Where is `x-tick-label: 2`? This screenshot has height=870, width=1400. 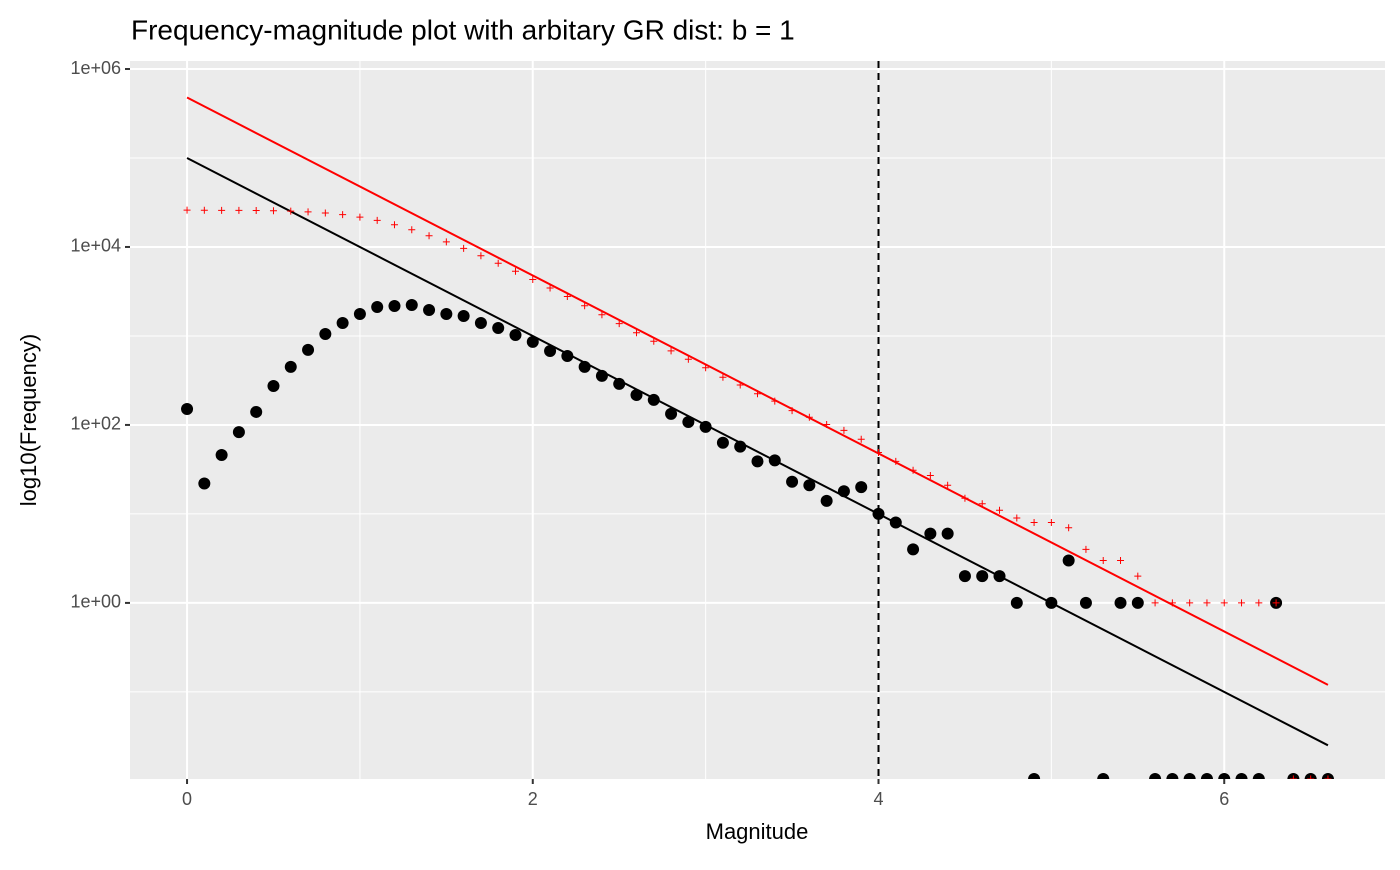
x-tick-label: 2 is located at coordinates (533, 799).